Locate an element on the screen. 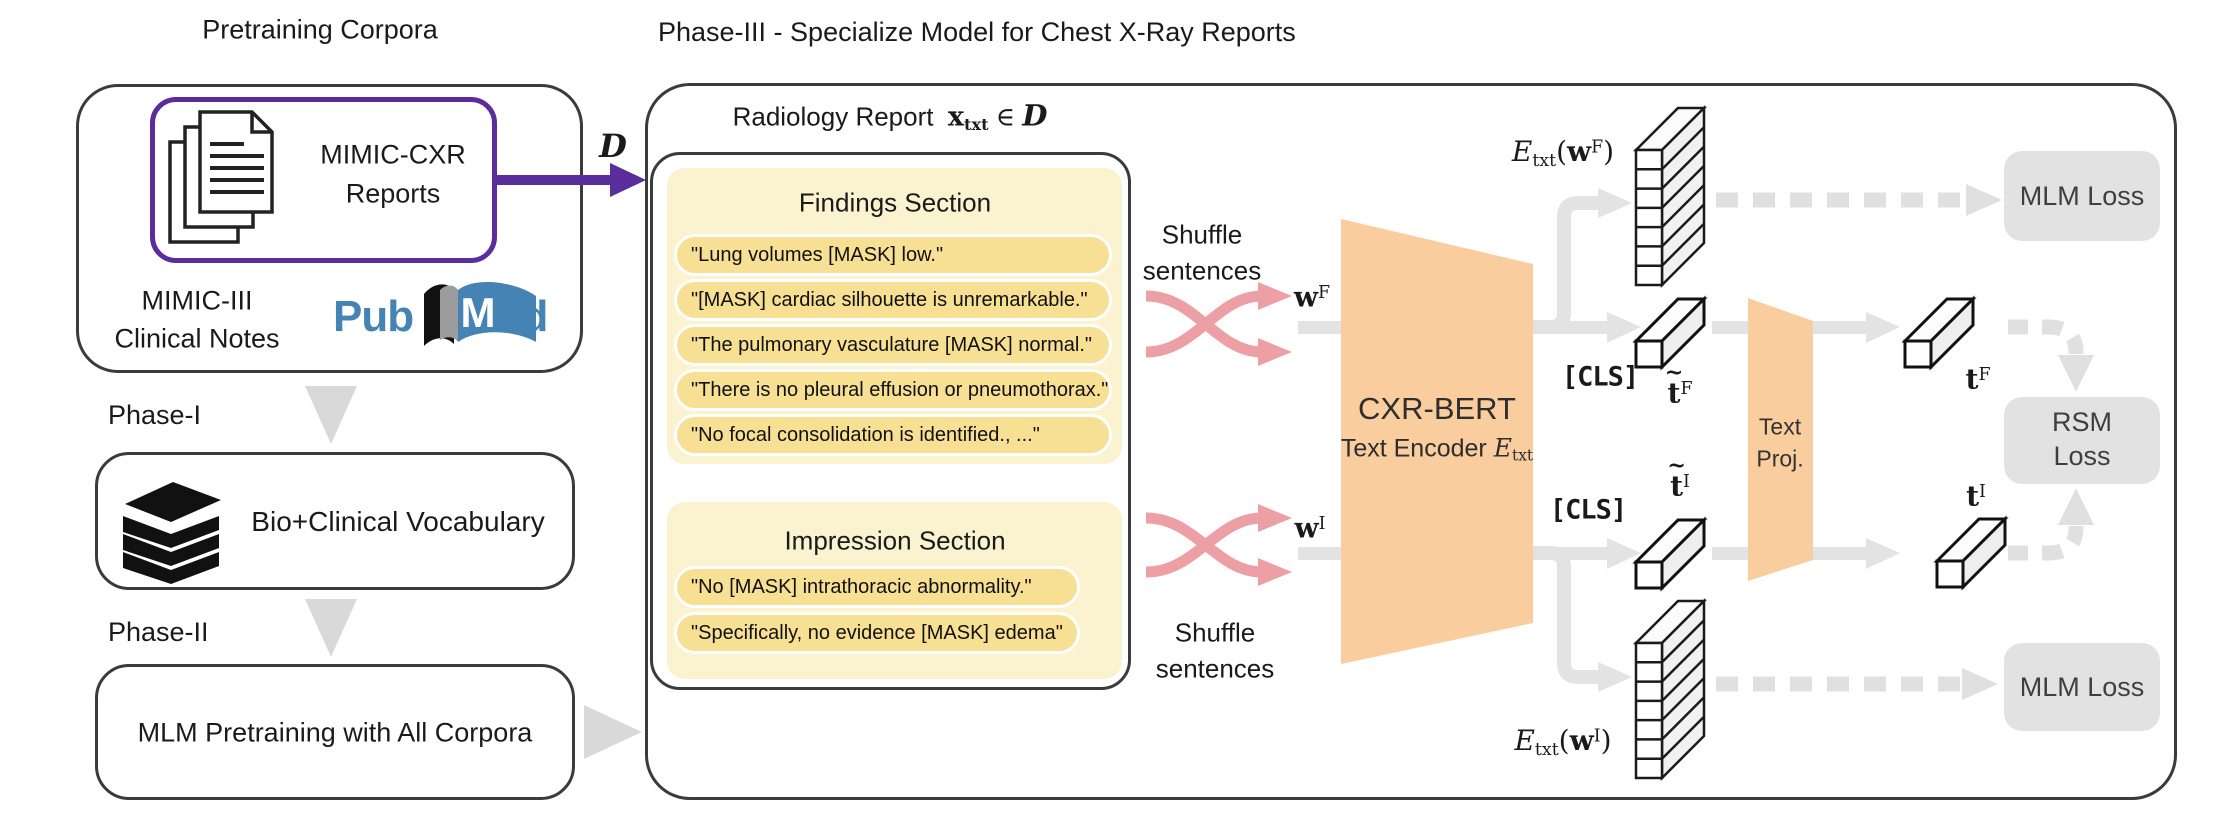 This screenshot has height=829, width=2227. impression-title: Impression Section is located at coordinates (895, 540).